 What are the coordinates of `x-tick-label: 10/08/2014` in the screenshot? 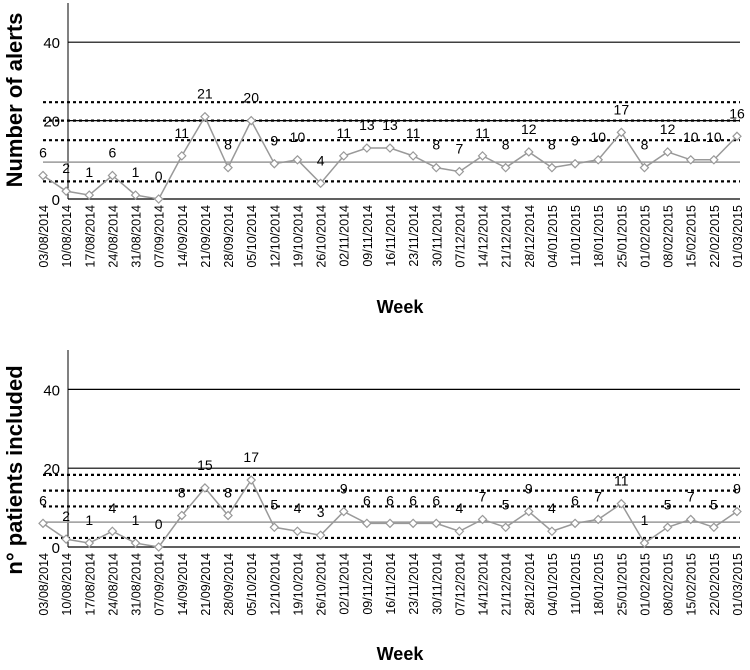 It's located at (67, 584).